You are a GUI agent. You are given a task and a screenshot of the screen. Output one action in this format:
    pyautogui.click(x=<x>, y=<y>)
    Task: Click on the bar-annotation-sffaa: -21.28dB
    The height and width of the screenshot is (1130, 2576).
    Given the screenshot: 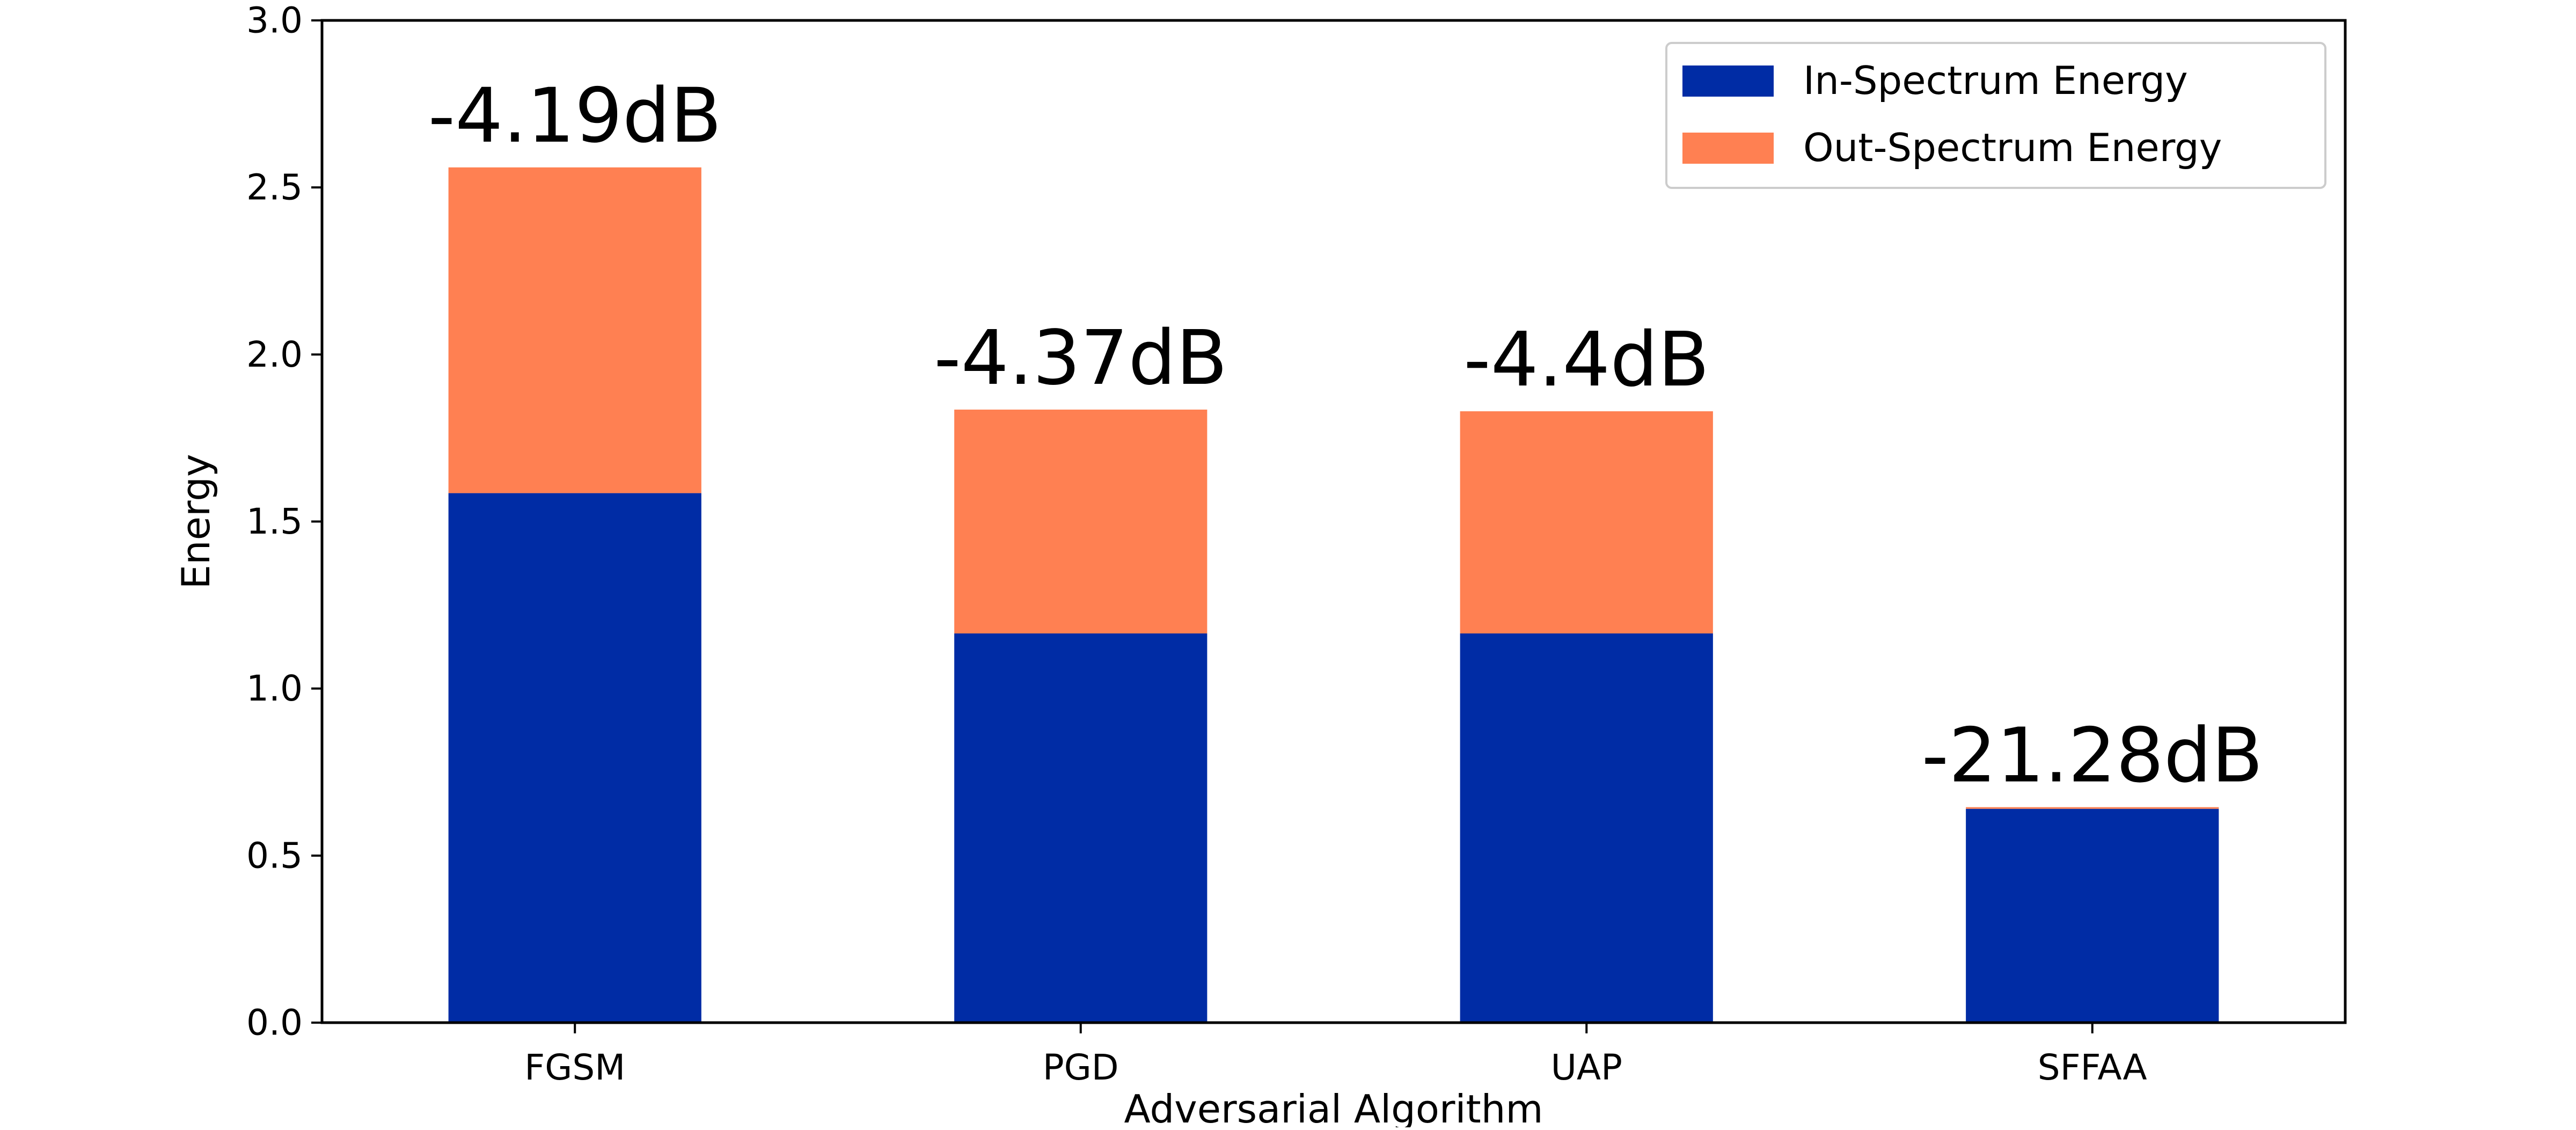 What is the action you would take?
    pyautogui.click(x=2092, y=756)
    